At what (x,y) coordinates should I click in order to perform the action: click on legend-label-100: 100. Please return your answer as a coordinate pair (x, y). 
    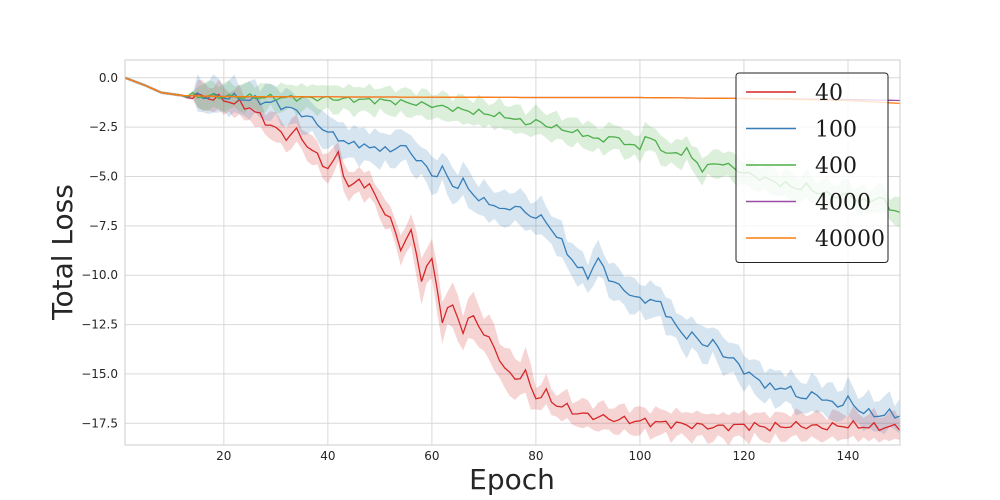
    Looking at the image, I should click on (836, 130).